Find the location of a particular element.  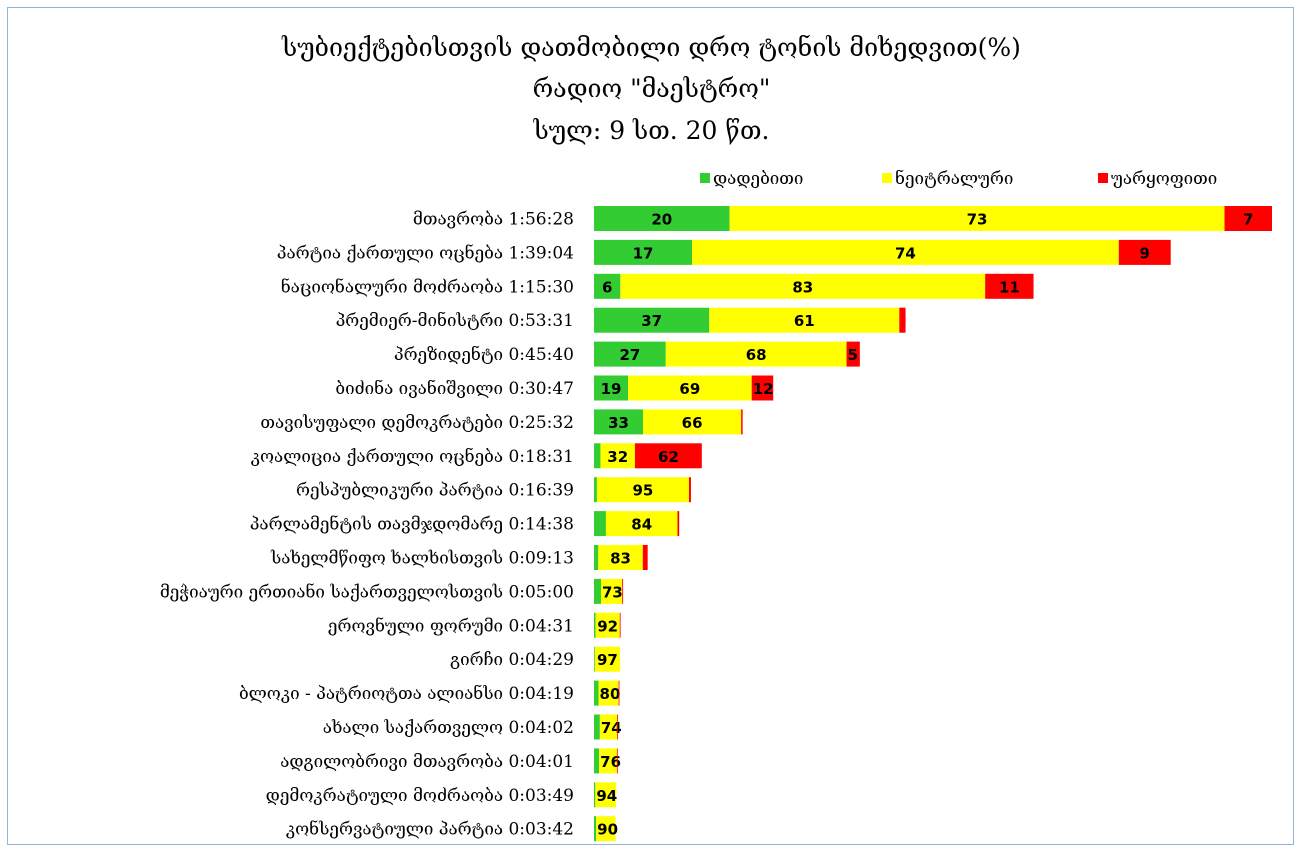

legend-item-positive: დადებითი is located at coordinates (751, 179).